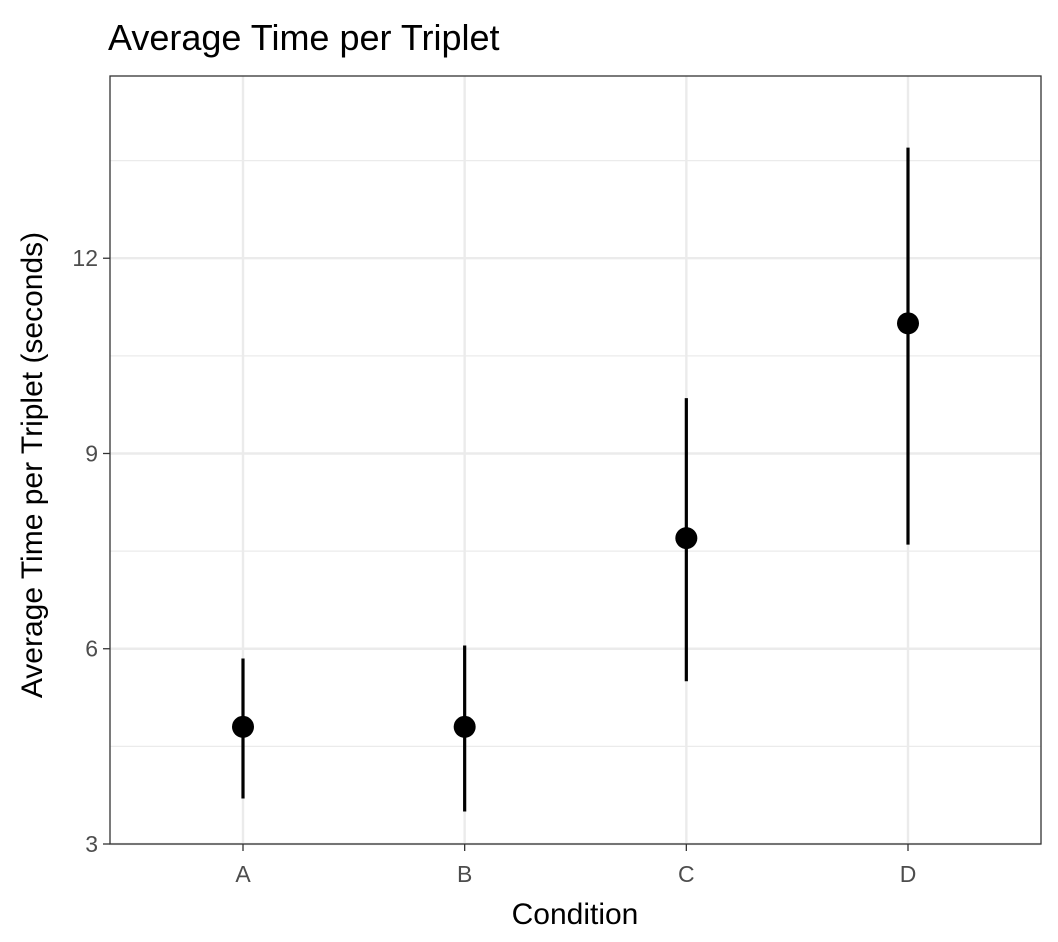  I want to click on y-tick-label: 12, so click(85, 258).